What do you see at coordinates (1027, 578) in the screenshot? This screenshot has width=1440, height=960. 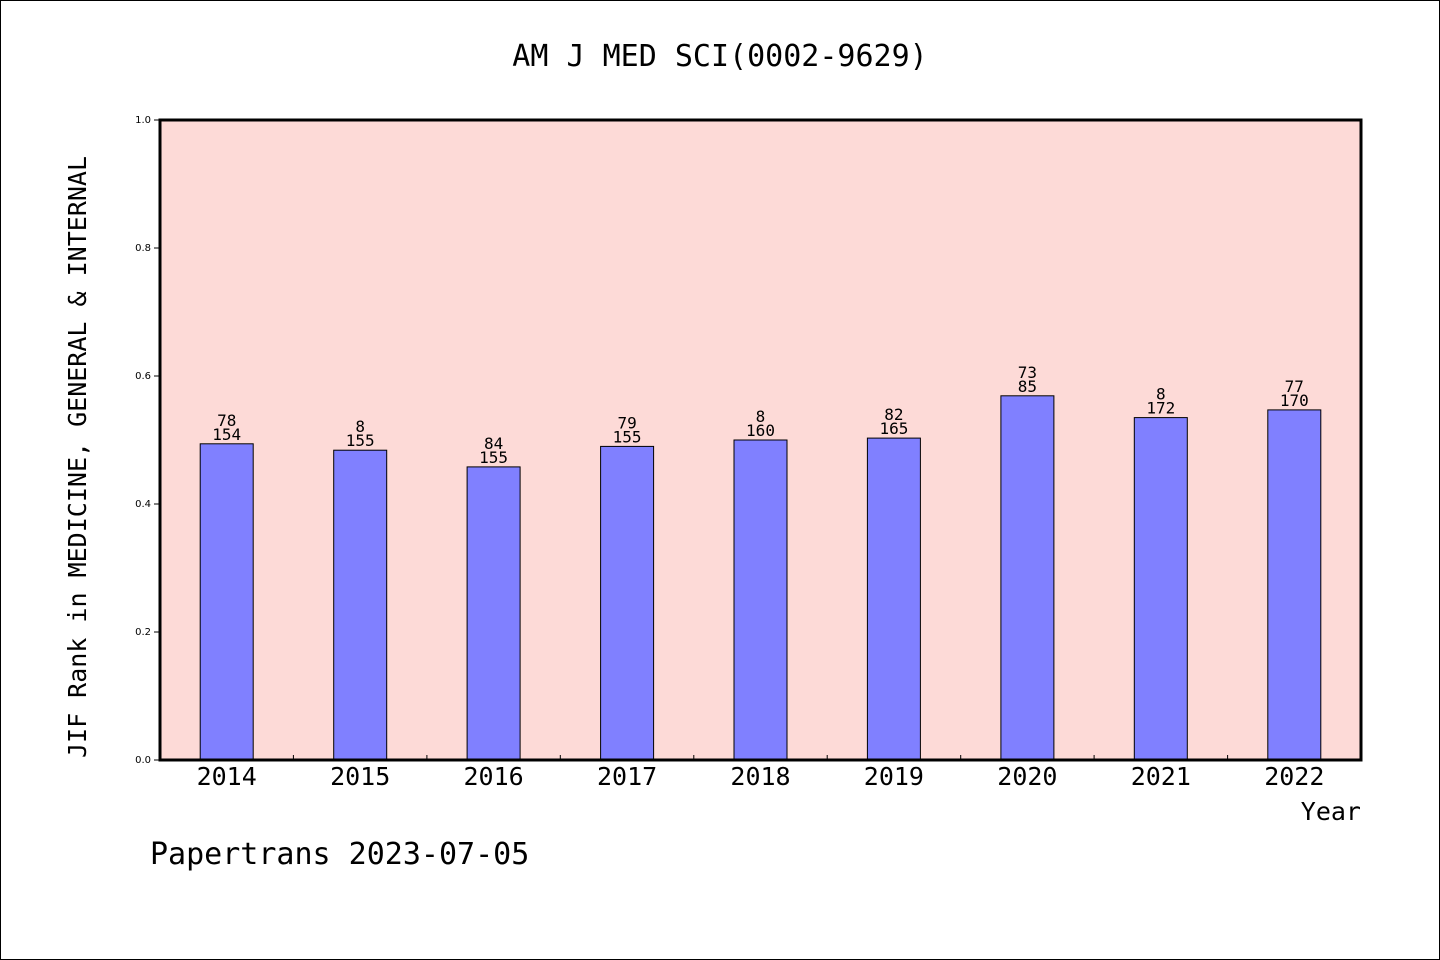 I see `bar-2020` at bounding box center [1027, 578].